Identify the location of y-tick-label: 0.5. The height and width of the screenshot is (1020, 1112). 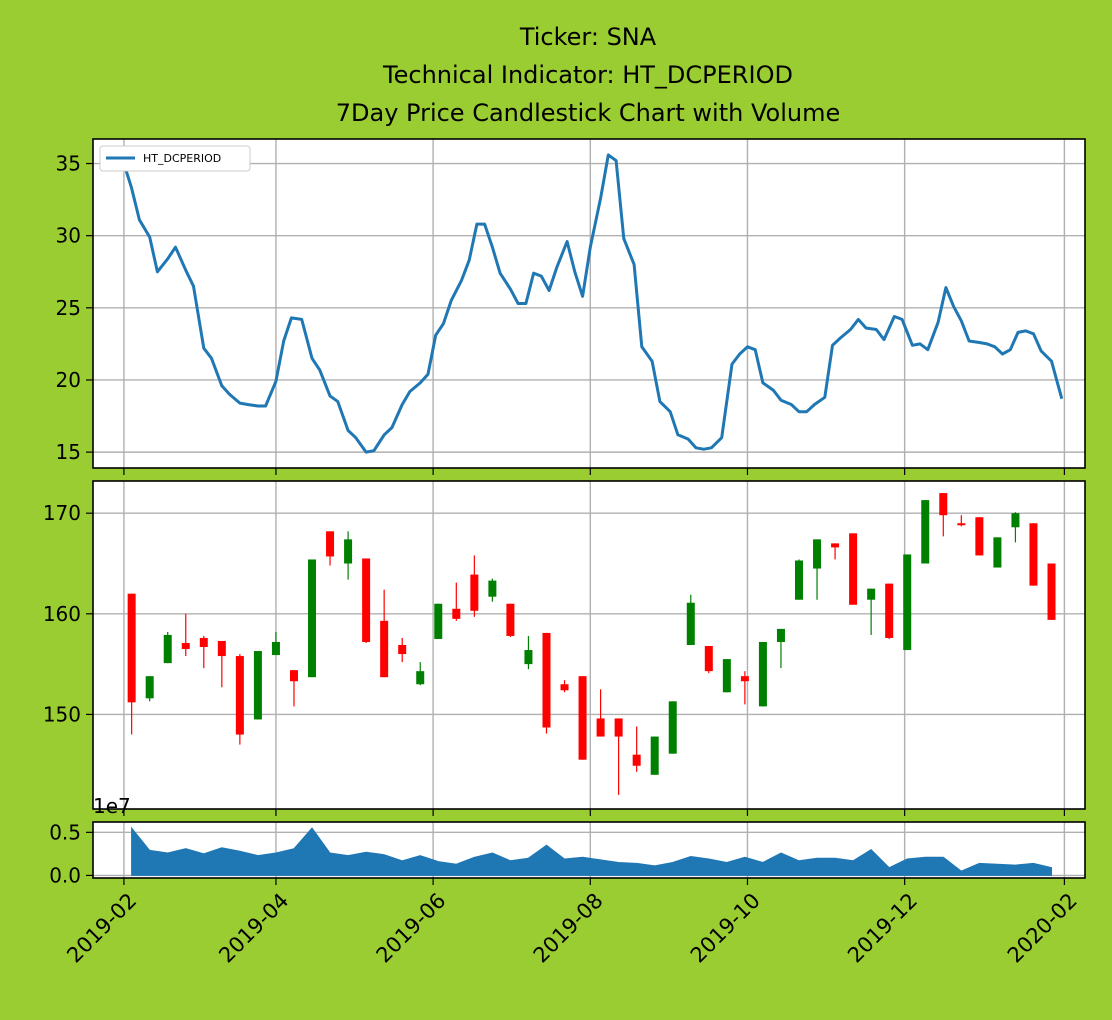
(65, 832).